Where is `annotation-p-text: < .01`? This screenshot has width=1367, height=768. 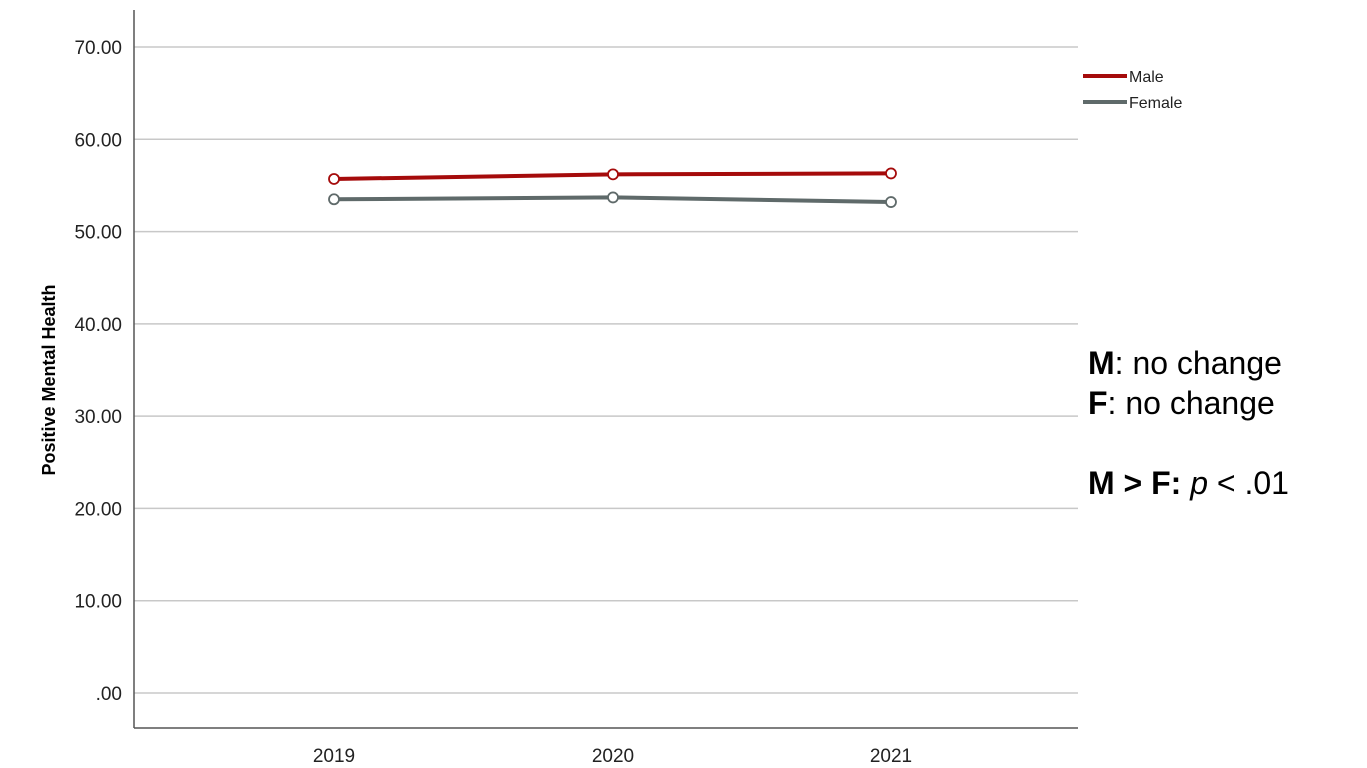 annotation-p-text: < .01 is located at coordinates (1248, 483).